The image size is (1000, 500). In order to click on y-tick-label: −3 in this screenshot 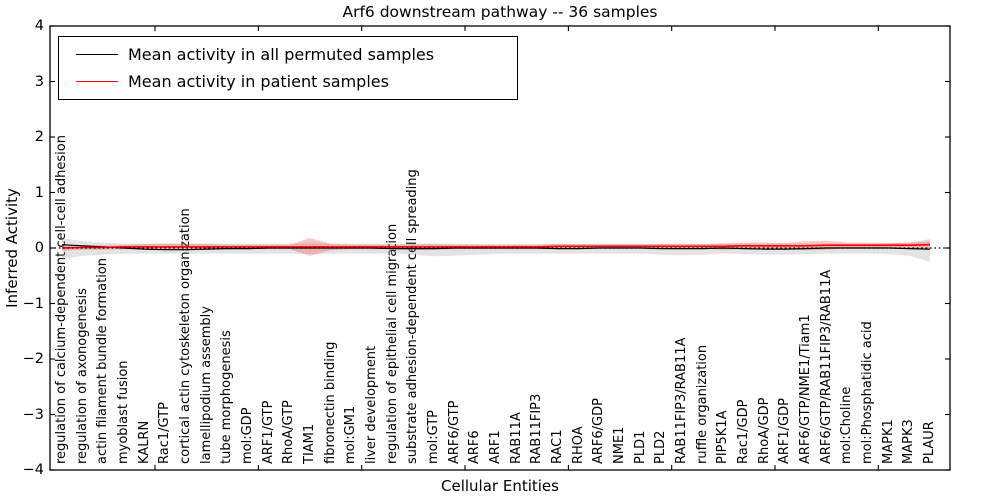, I will do `click(33, 414)`.